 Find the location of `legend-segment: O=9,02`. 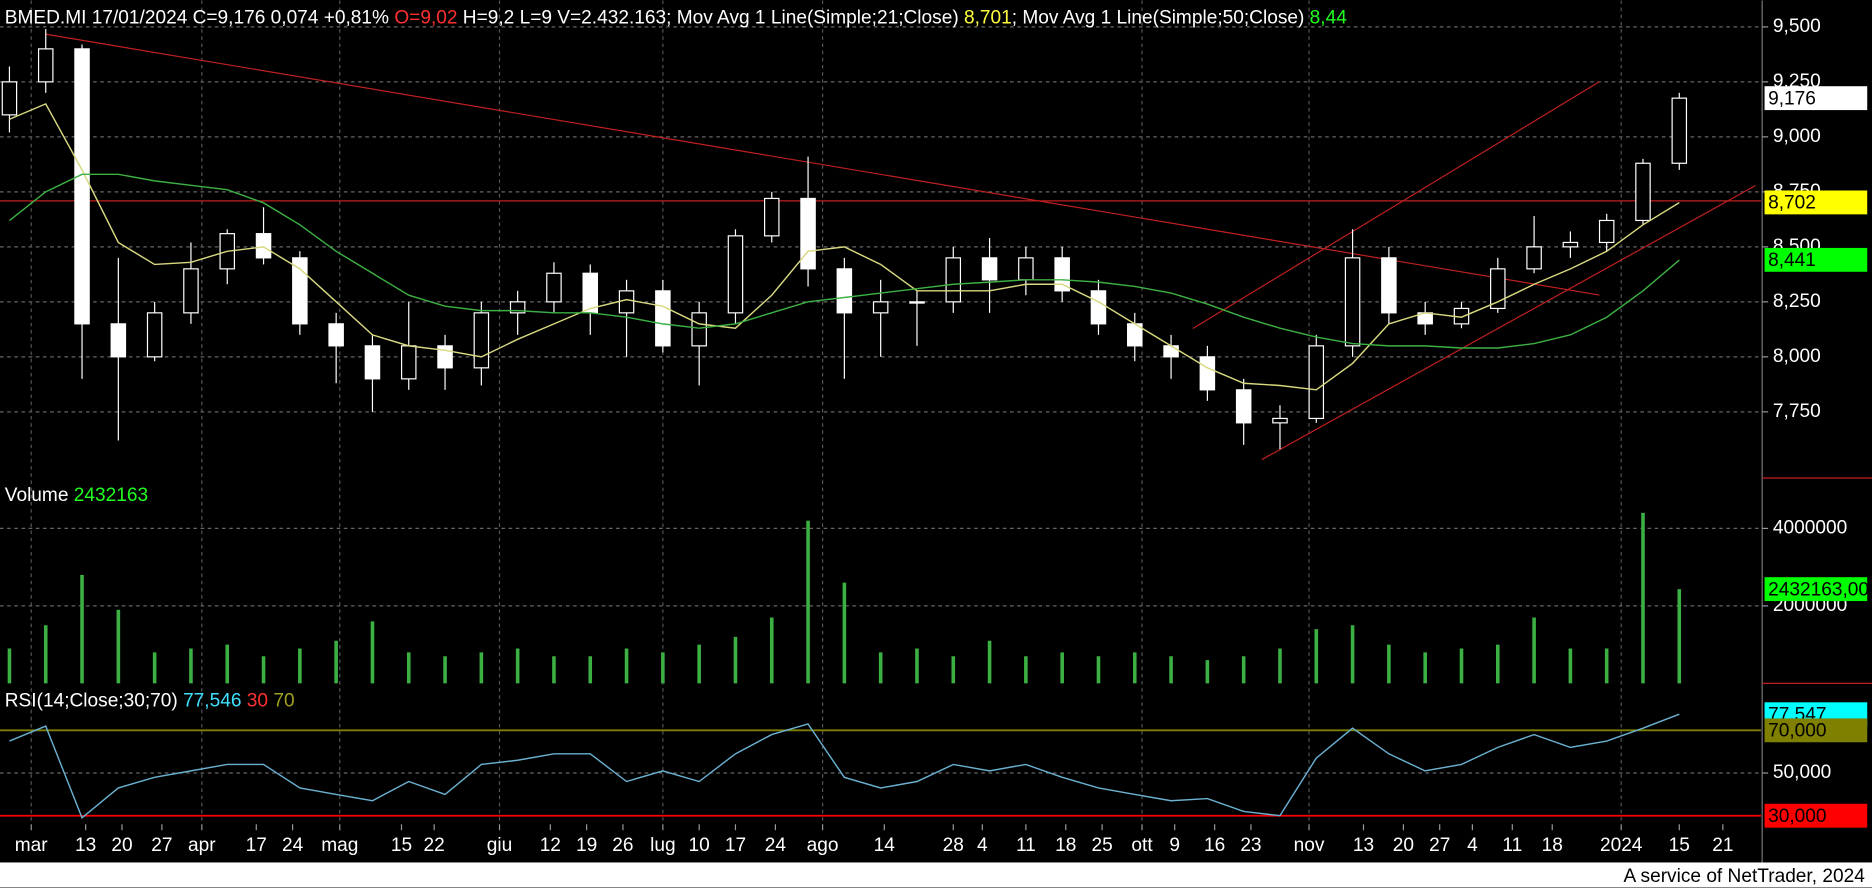

legend-segment: O=9,02 is located at coordinates (425, 17).